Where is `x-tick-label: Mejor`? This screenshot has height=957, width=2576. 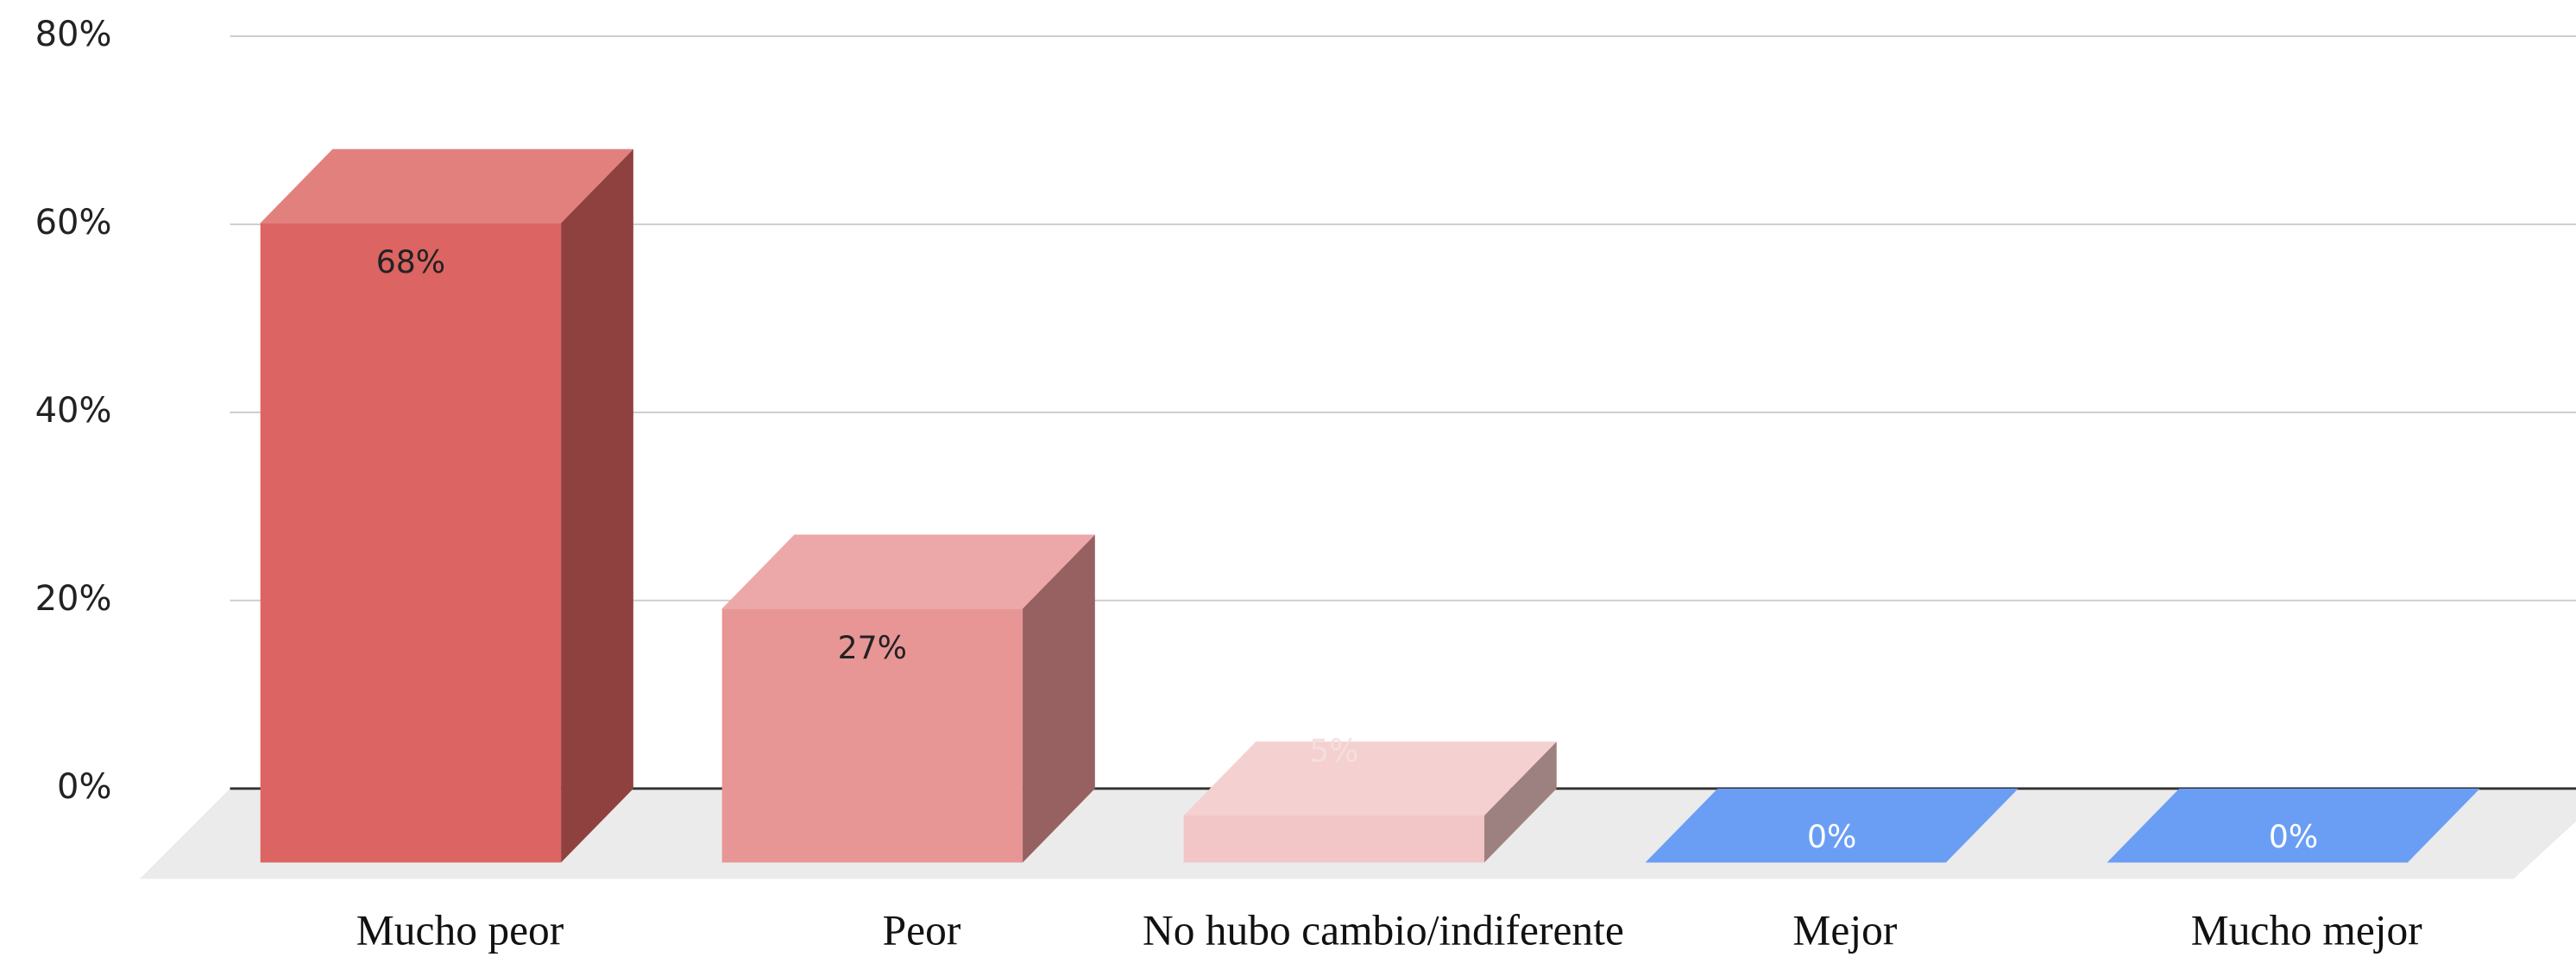 x-tick-label: Mejor is located at coordinates (1845, 930).